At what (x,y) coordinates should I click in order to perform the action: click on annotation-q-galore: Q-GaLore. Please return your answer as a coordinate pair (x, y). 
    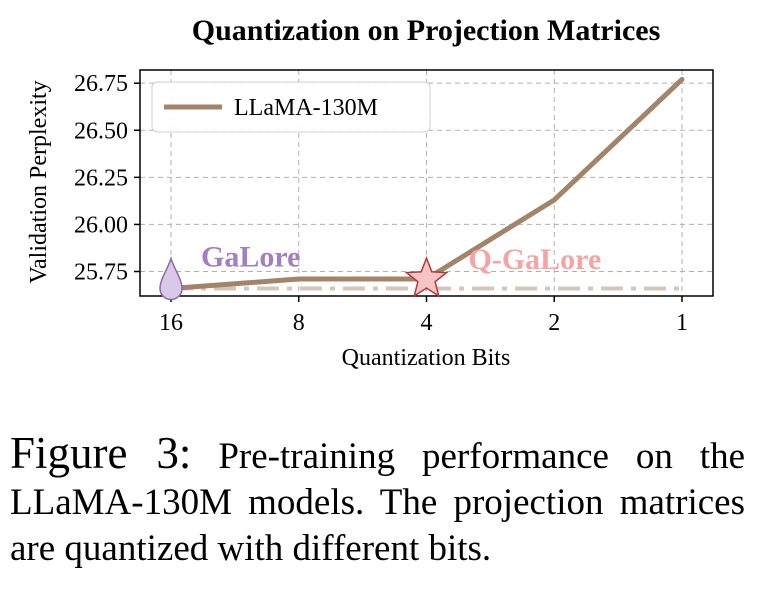
    Looking at the image, I should click on (535, 259).